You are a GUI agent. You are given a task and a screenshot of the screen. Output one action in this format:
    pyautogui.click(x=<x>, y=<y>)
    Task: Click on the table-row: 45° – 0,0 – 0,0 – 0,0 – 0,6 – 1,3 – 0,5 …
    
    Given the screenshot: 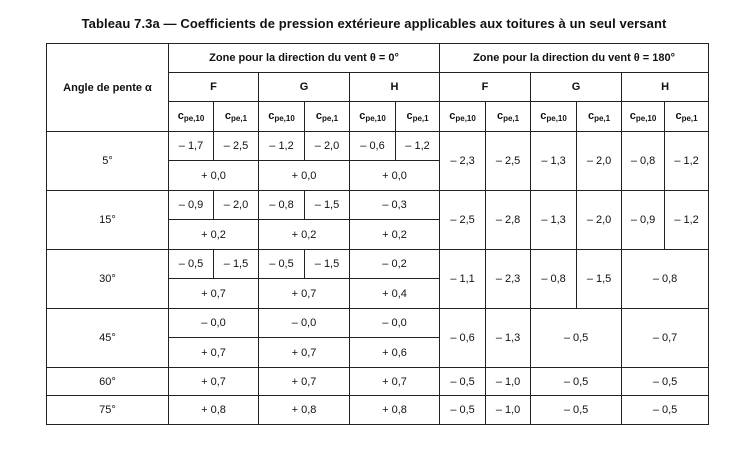 What is the action you would take?
    pyautogui.click(x=378, y=338)
    